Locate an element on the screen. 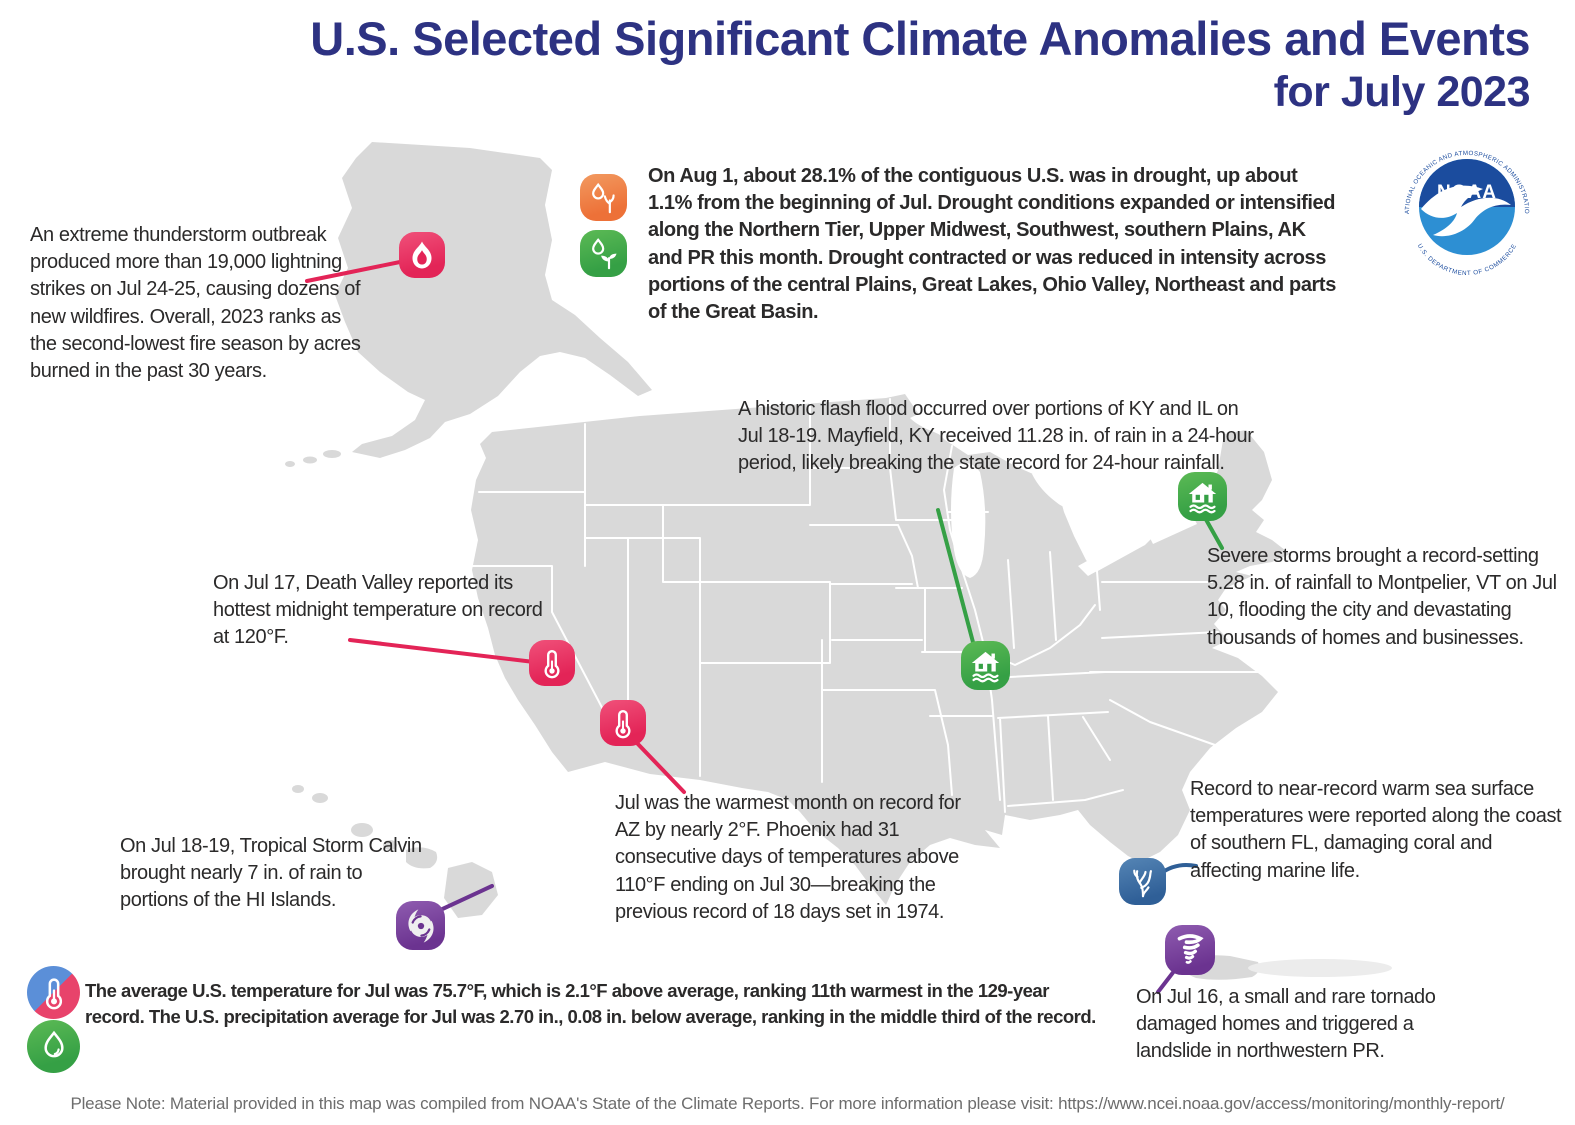 This screenshot has width=1575, height=1125. connector-death-valley is located at coordinates (442, 651).